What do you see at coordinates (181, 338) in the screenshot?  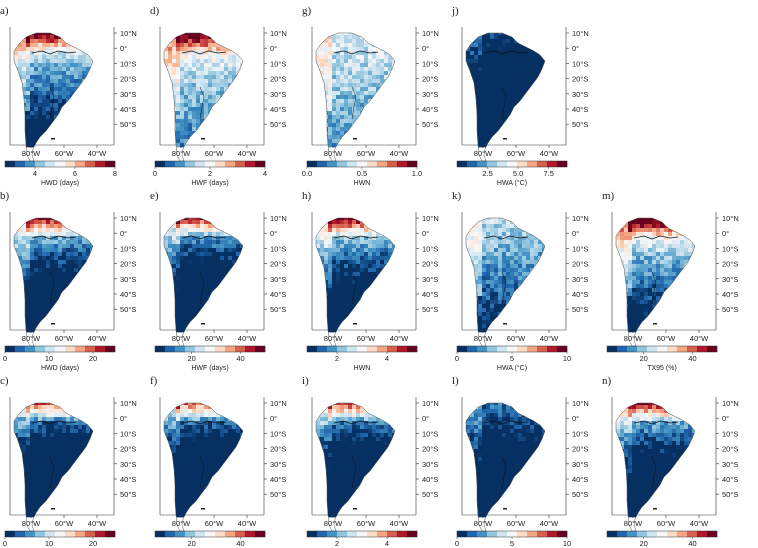 I see `lon-tick-label: 80°W` at bounding box center [181, 338].